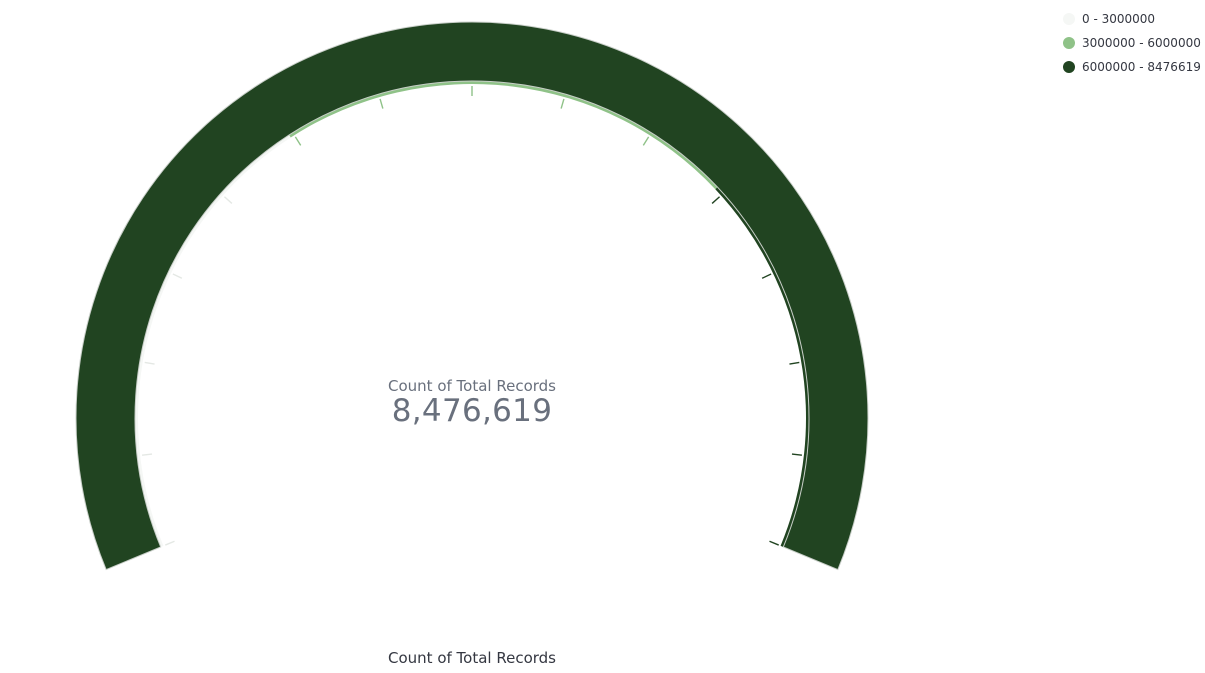 The image size is (1205, 673). What do you see at coordinates (1141, 67) in the screenshot?
I see `legend-label: 6000000 - 8476619` at bounding box center [1141, 67].